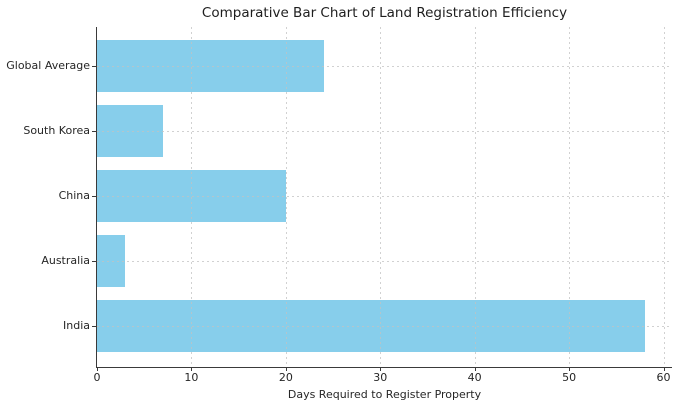 The width and height of the screenshot is (680, 405). I want to click on x-tick-label: 20, so click(285, 377).